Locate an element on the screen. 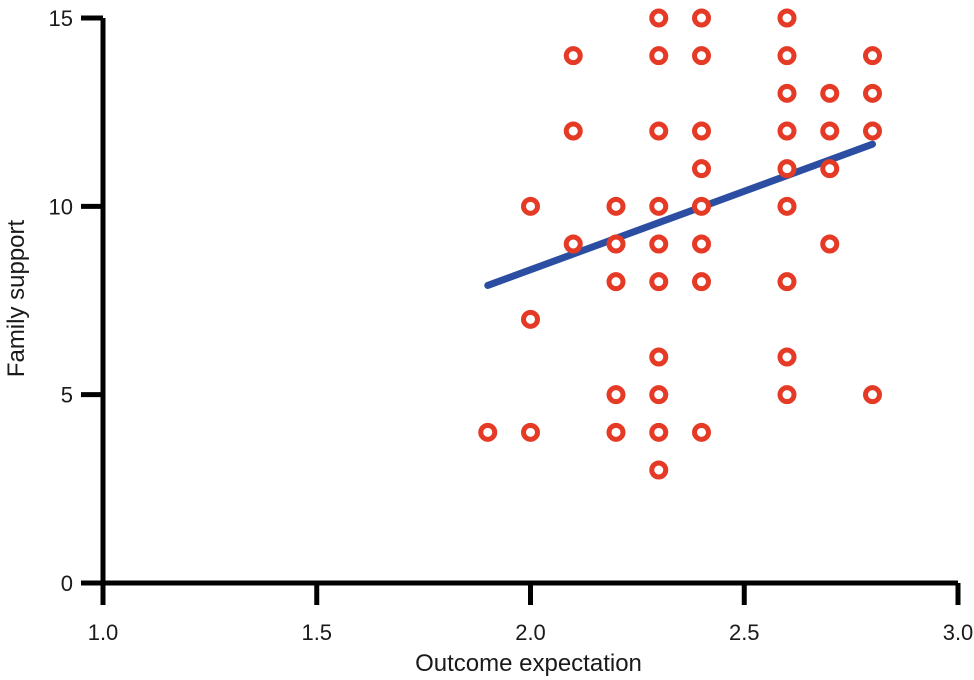 The width and height of the screenshot is (974, 680). y-tick-label: 5 is located at coordinates (67, 395).